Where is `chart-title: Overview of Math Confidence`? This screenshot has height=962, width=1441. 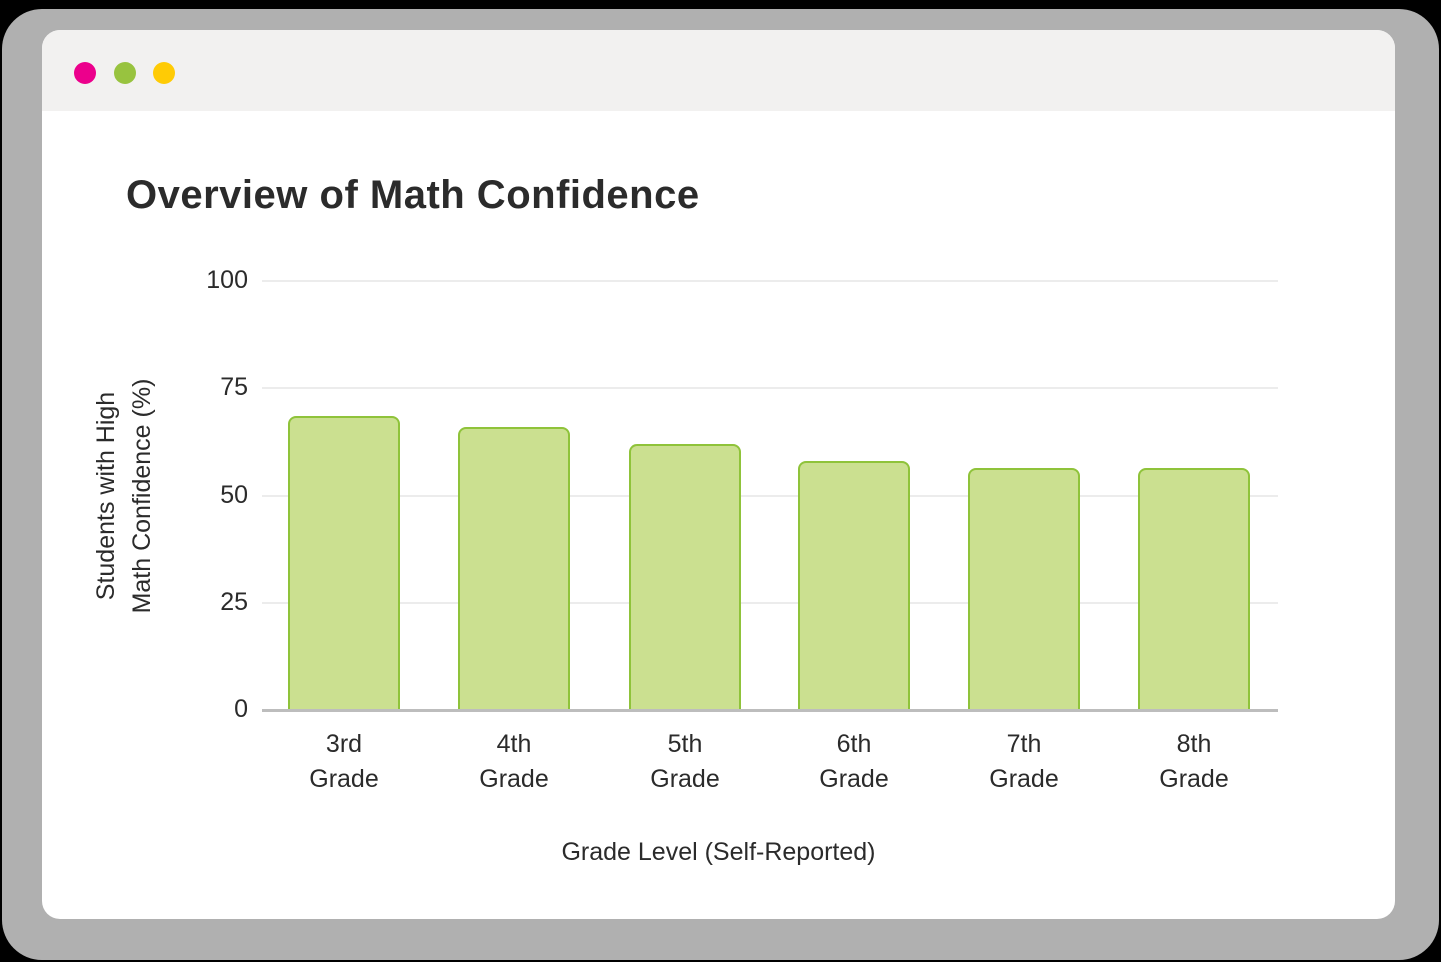
chart-title: Overview of Math Confidence is located at coordinates (413, 195).